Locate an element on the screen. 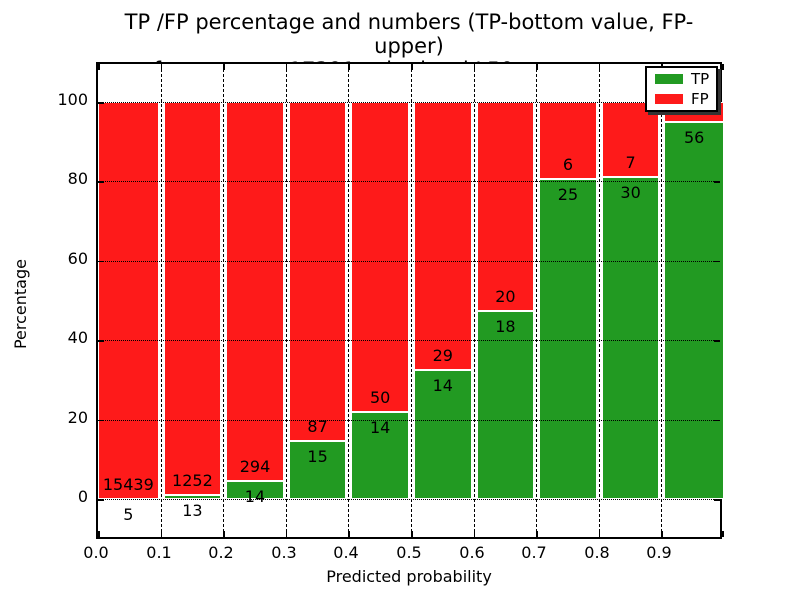 The width and height of the screenshot is (800, 600). fp-count-label: 294 is located at coordinates (255, 466).